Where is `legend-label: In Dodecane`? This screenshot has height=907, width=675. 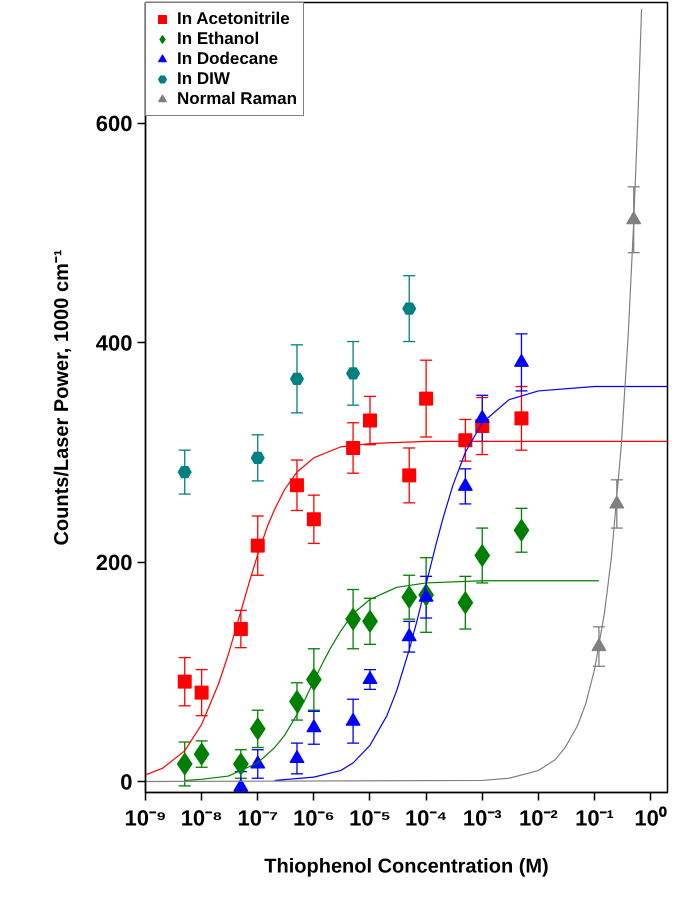 legend-label: In Dodecane is located at coordinates (227, 59).